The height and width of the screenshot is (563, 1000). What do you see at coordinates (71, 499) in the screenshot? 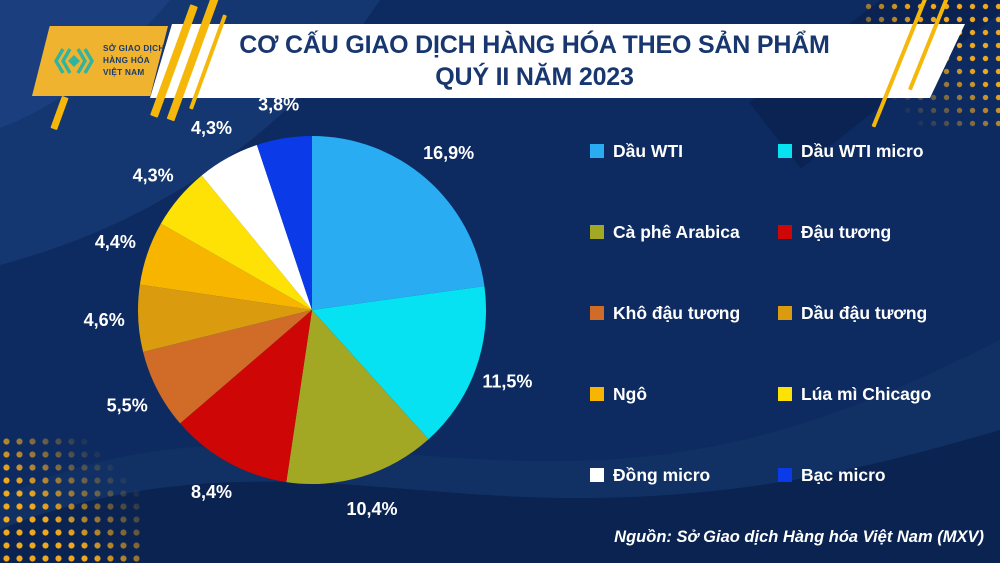
I see `halftone-dots-bottom-left` at bounding box center [71, 499].